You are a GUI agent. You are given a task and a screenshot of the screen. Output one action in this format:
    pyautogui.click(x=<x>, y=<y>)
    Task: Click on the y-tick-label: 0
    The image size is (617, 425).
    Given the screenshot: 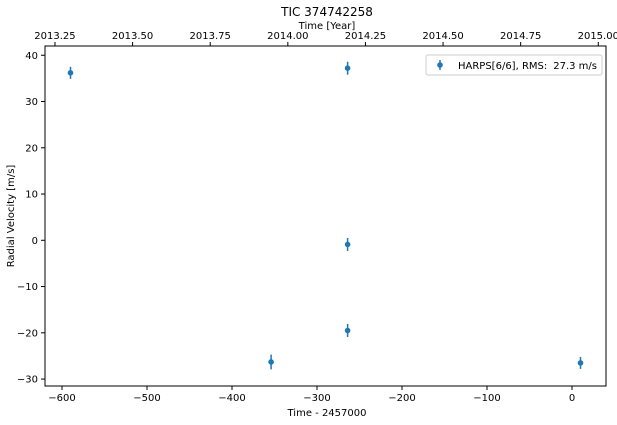 What is the action you would take?
    pyautogui.click(x=35, y=241)
    